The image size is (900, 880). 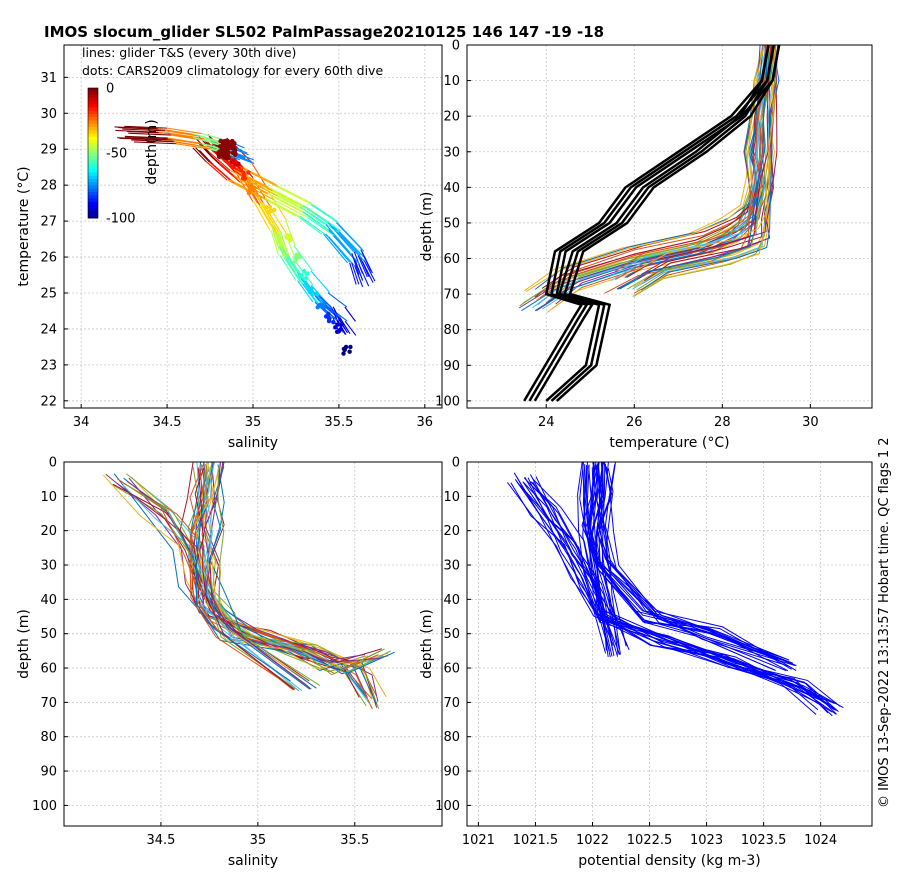 I want to click on colorbar-frame, so click(x=93, y=153).